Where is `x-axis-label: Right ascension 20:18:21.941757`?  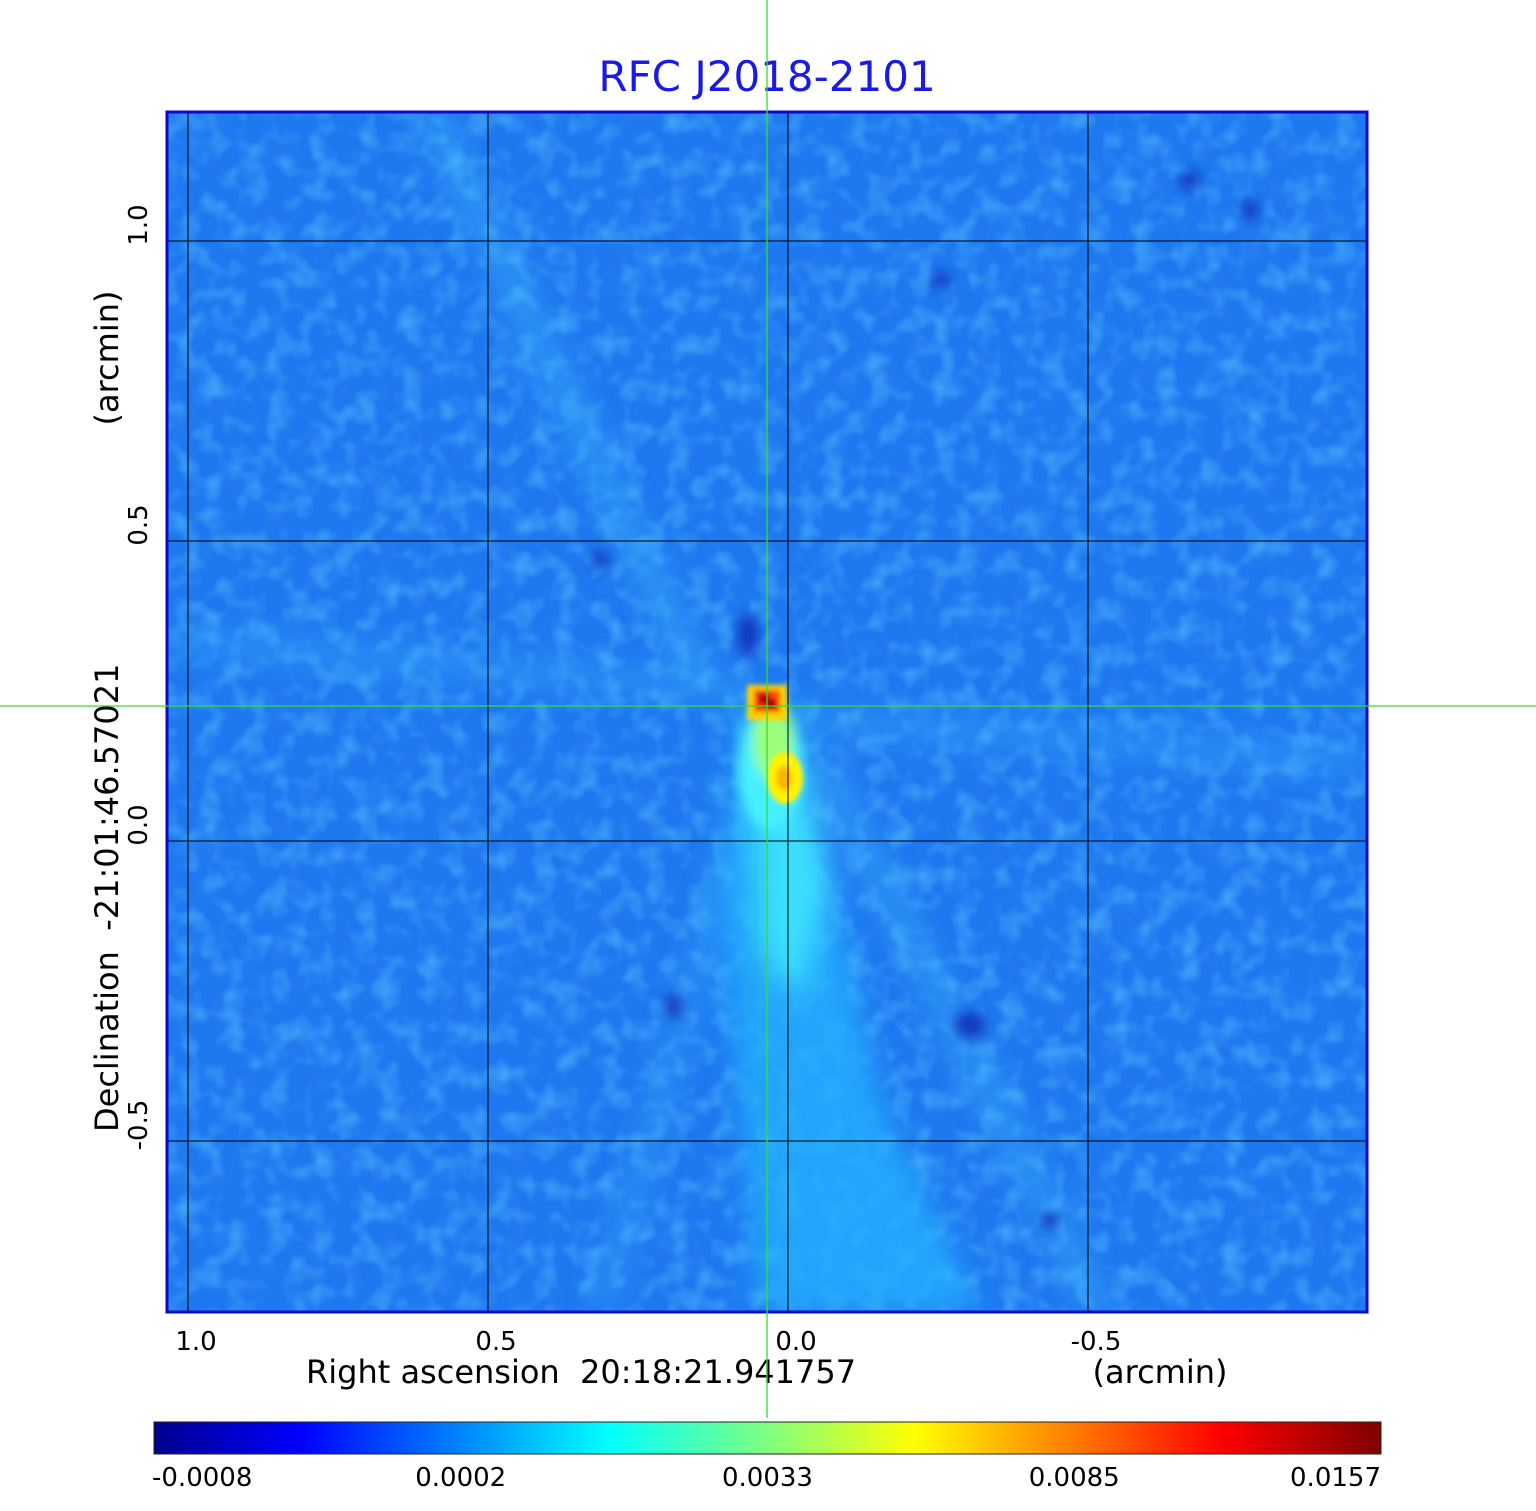 x-axis-label: Right ascension 20:18:21.941757 is located at coordinates (581, 1372).